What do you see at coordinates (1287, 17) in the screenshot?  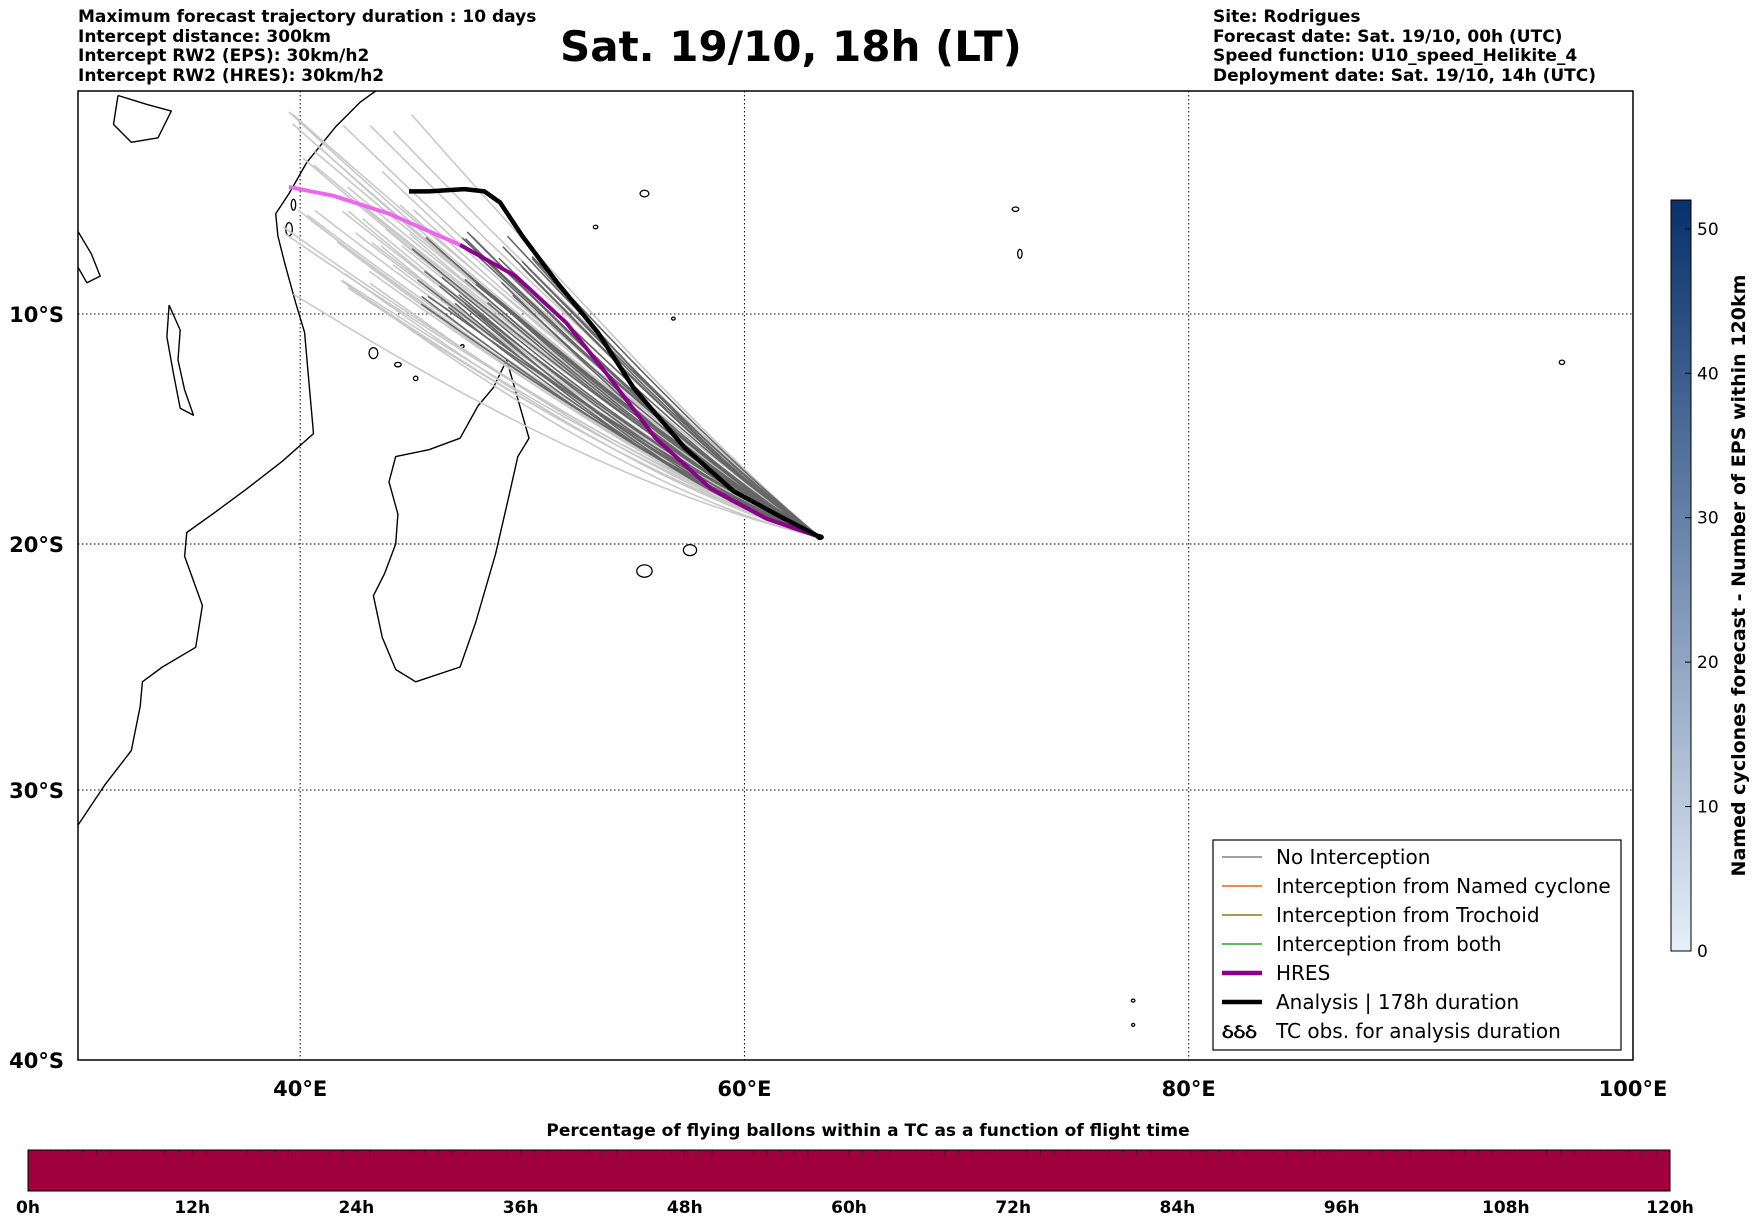 I see `info-line-site: Site: Rodrigues` at bounding box center [1287, 17].